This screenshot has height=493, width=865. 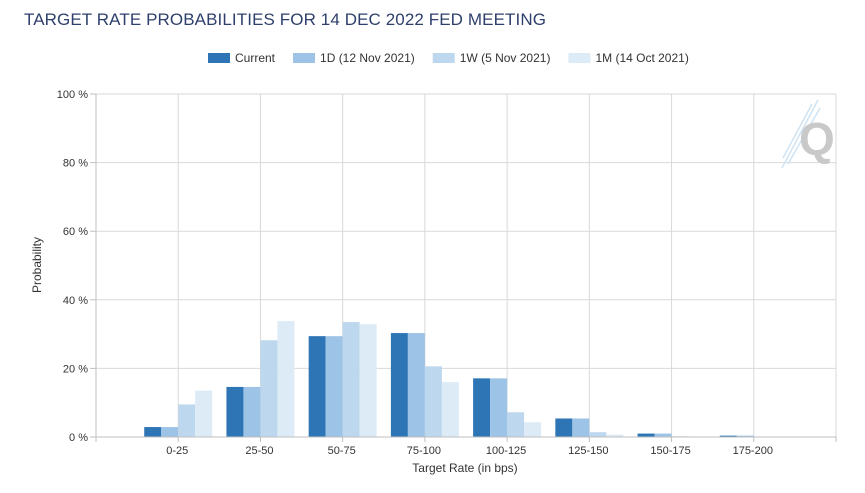 I want to click on legend-label: 1D (12 Nov 2021), so click(x=367, y=58).